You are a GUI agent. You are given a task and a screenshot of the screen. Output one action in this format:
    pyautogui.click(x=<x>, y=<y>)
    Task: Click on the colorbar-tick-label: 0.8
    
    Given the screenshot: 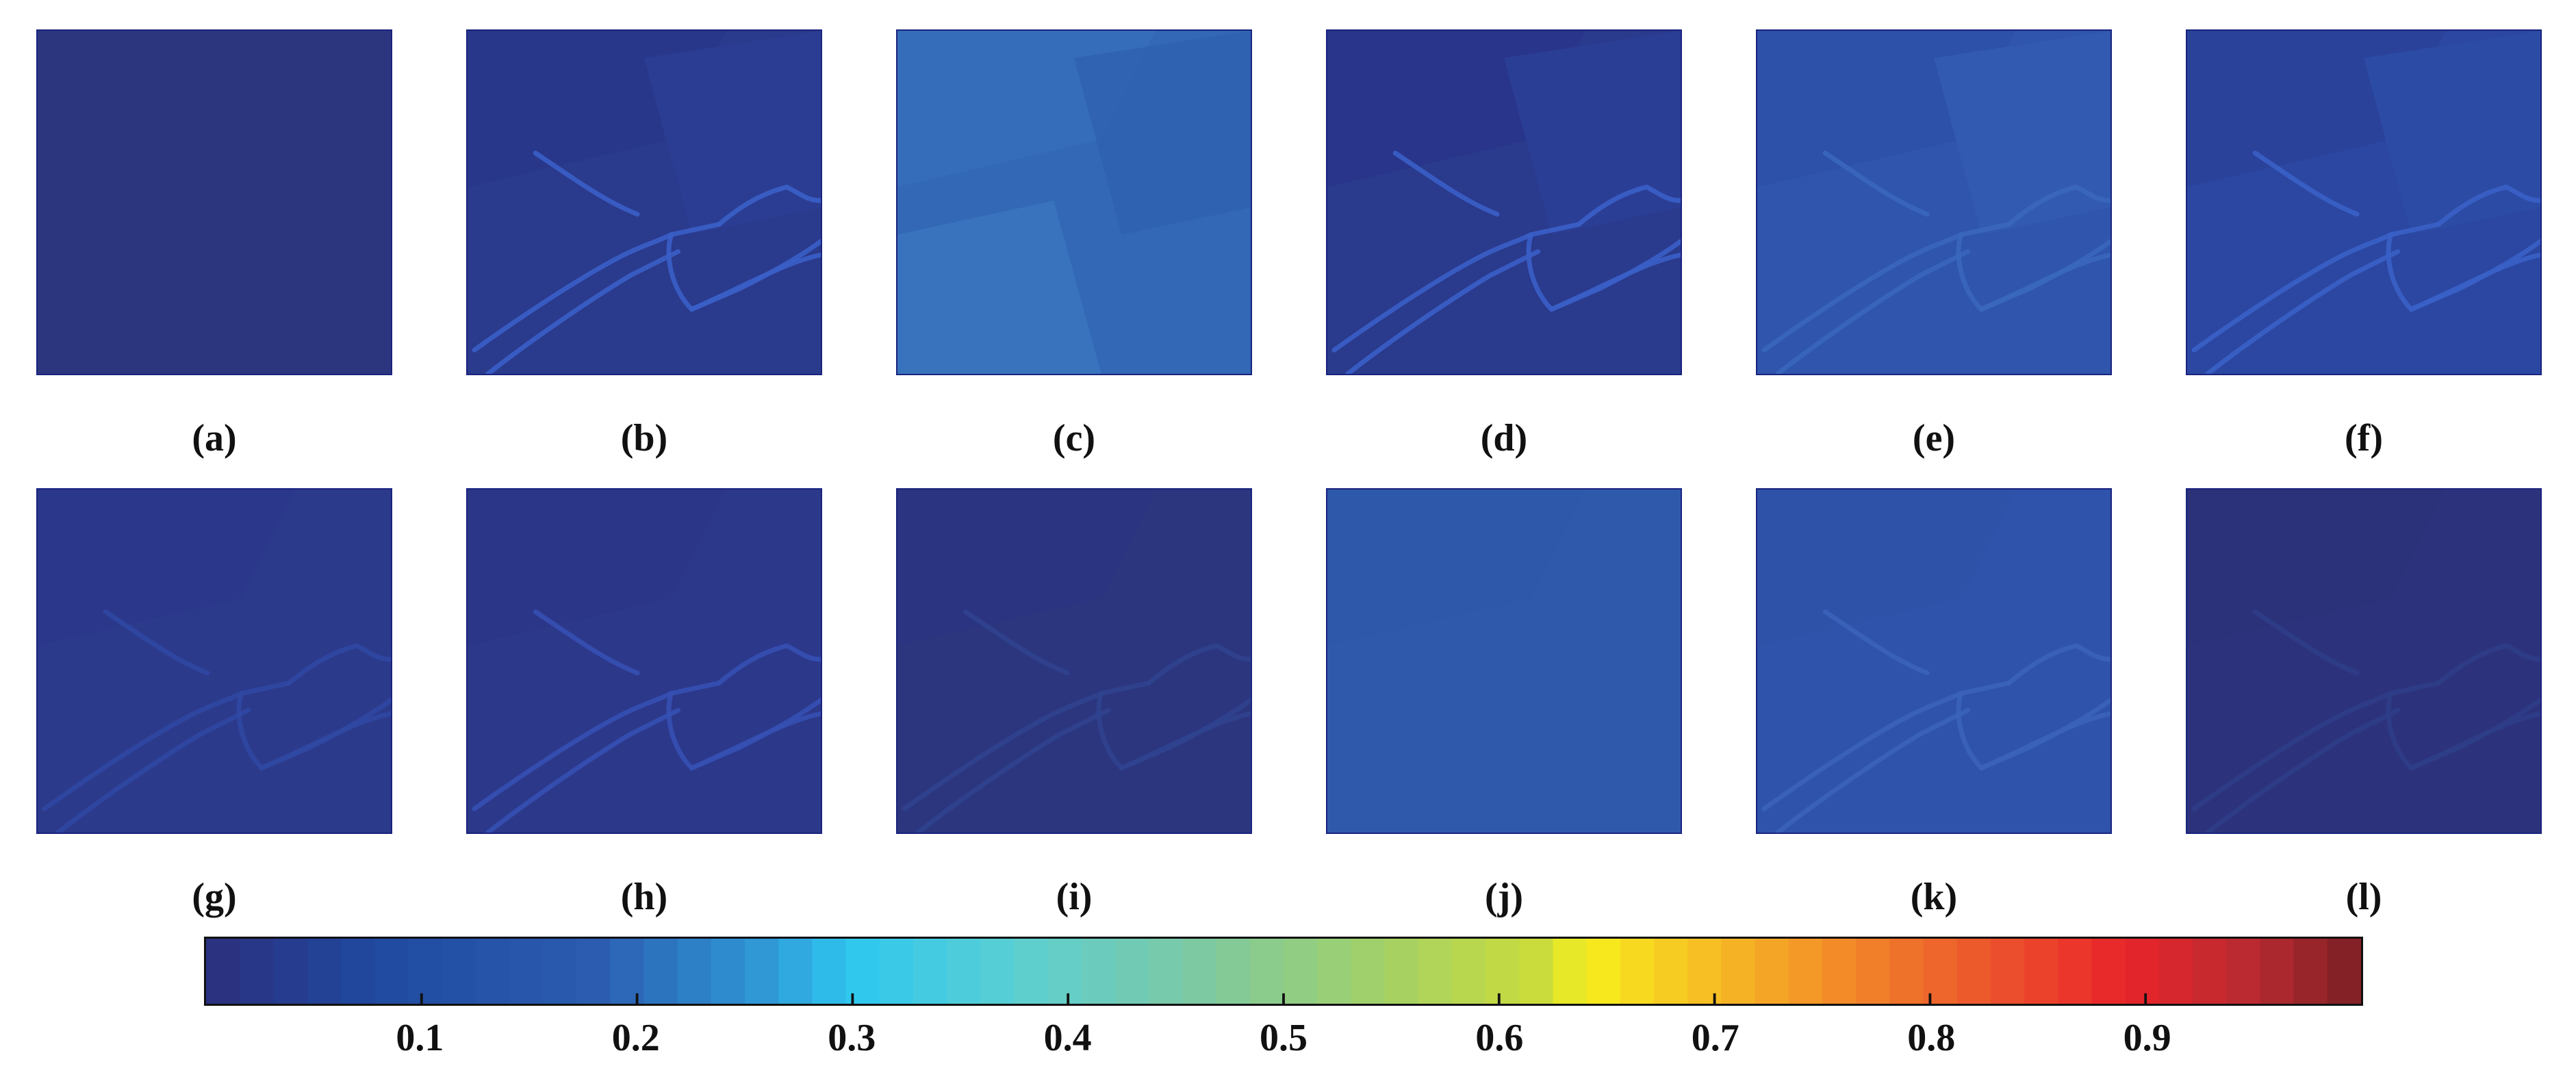 What is the action you would take?
    pyautogui.click(x=1931, y=1038)
    